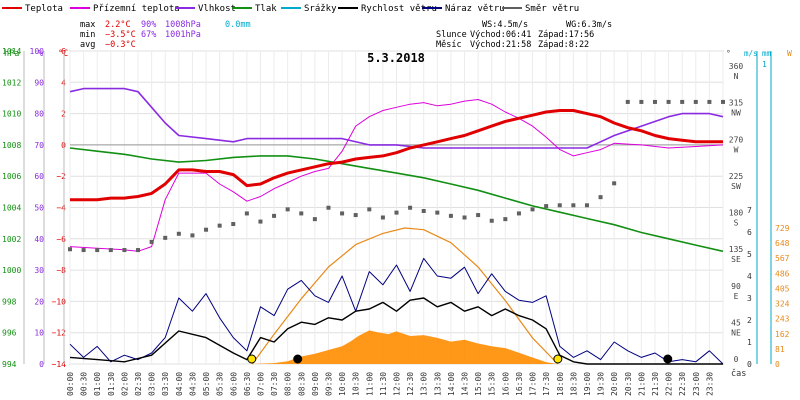  I want to click on ms-tick: 2, so click(749, 320).